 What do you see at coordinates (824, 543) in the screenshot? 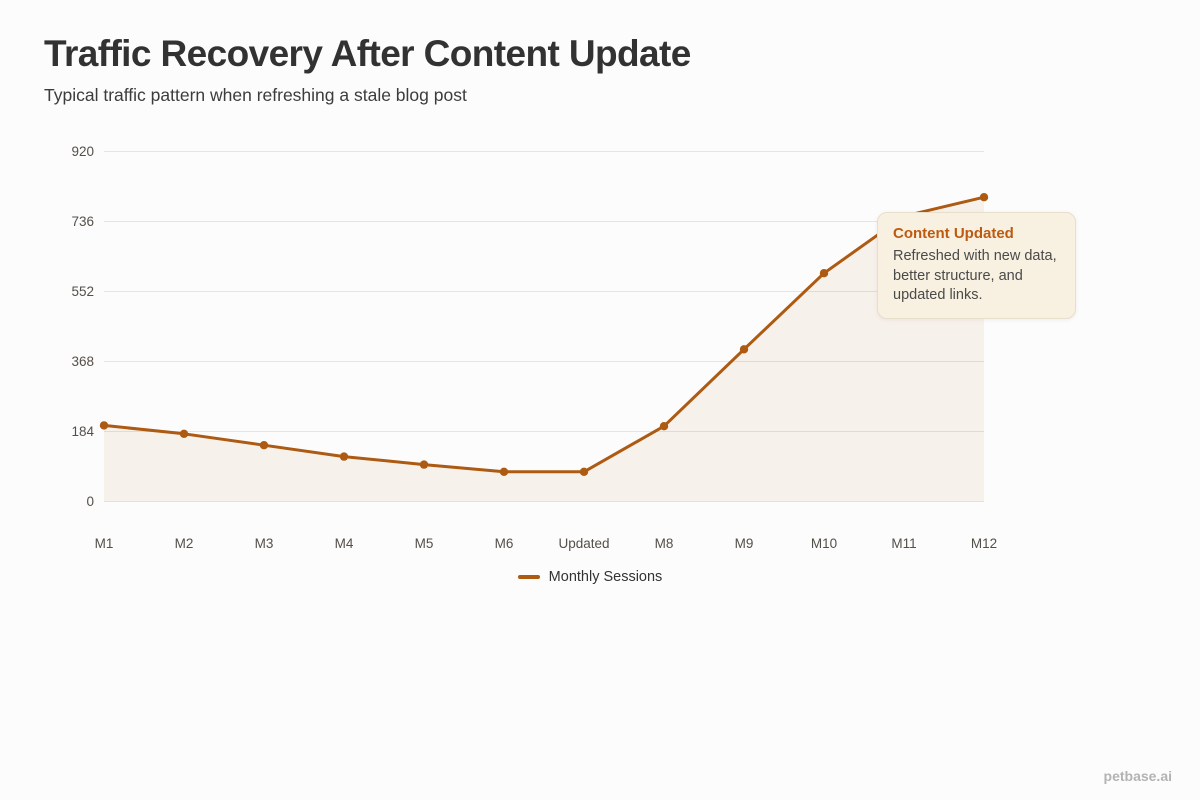
I see `x-tick-label: M10` at bounding box center [824, 543].